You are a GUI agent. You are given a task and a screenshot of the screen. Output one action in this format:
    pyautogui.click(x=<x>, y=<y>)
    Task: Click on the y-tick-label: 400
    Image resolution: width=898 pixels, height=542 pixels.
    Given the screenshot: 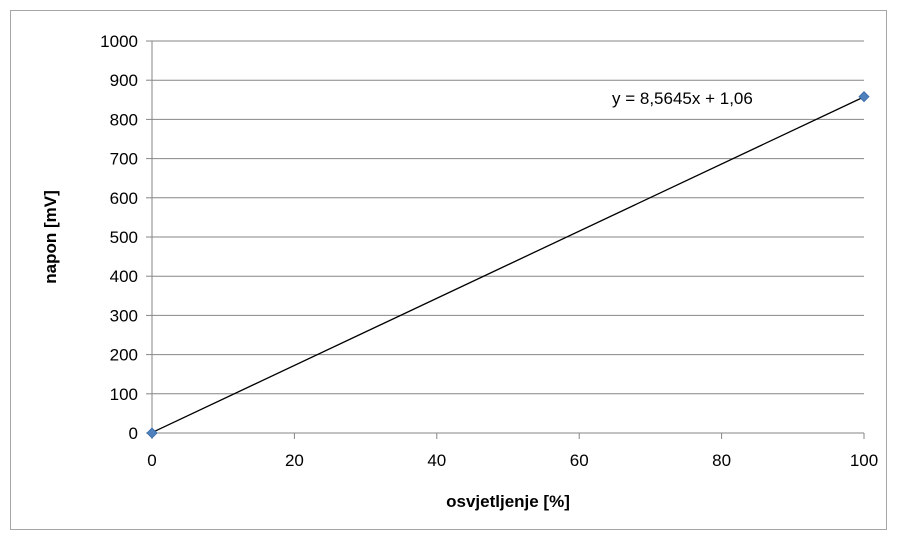 What is the action you would take?
    pyautogui.click(x=124, y=276)
    